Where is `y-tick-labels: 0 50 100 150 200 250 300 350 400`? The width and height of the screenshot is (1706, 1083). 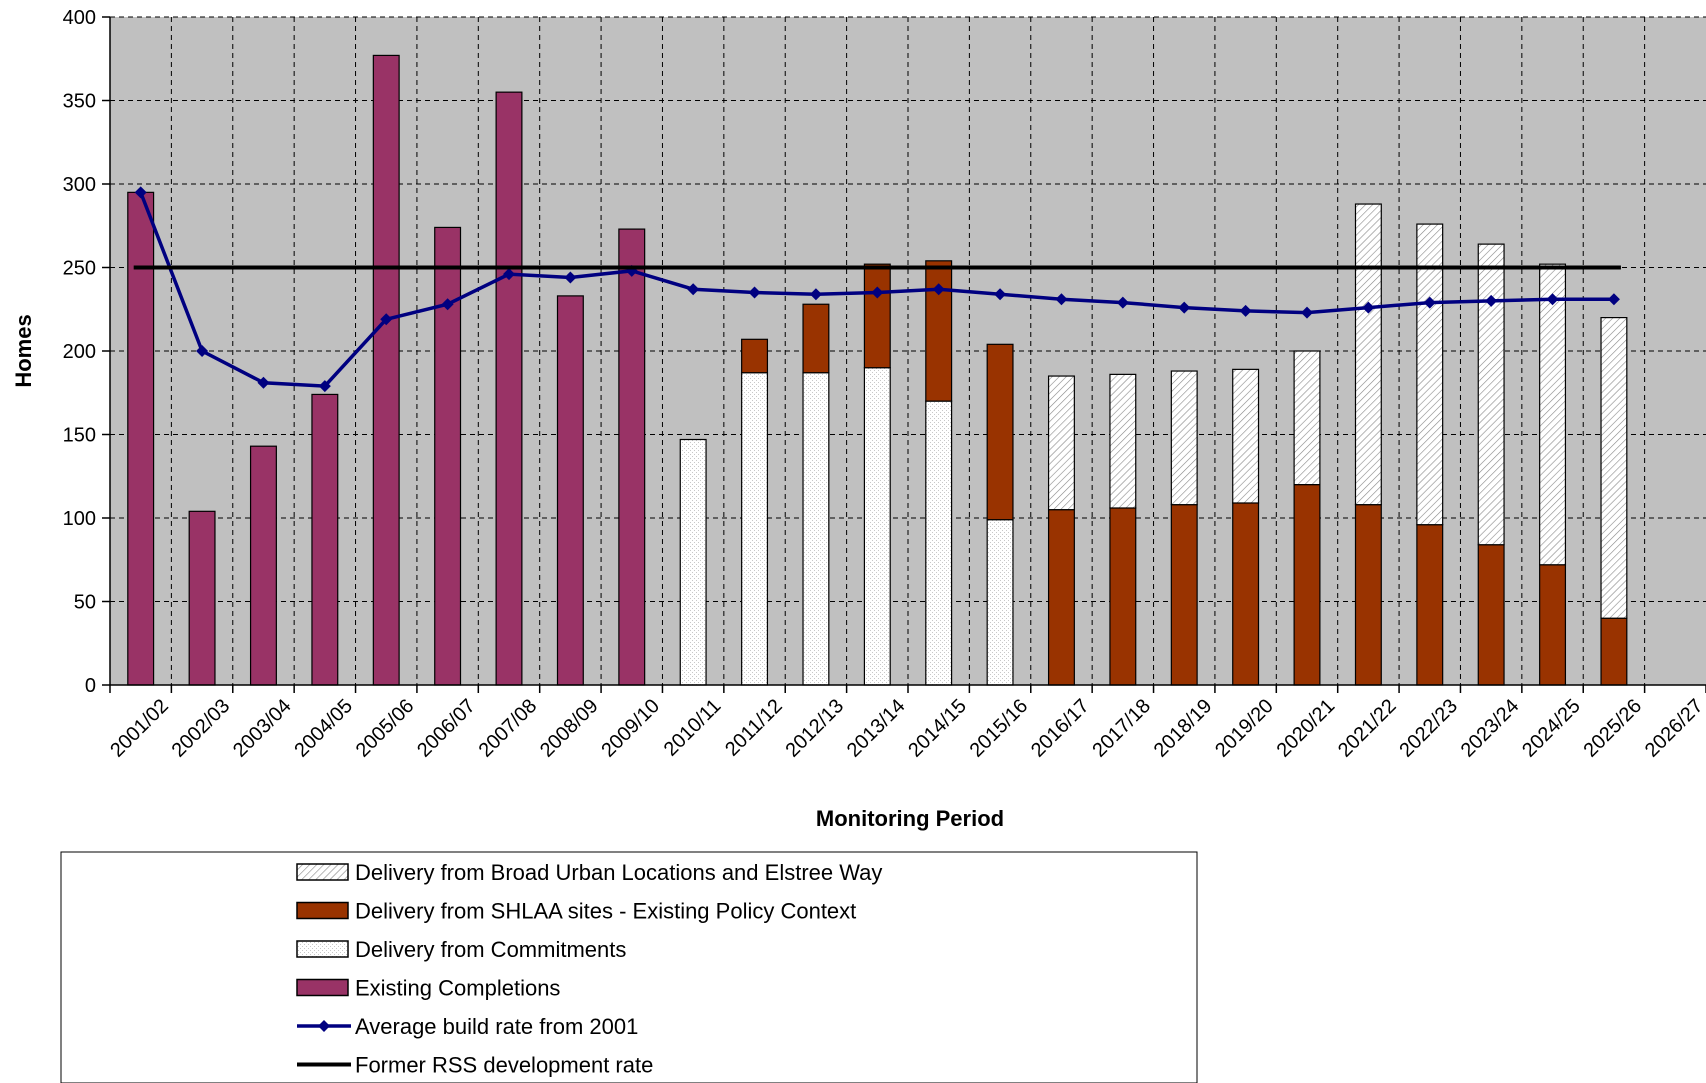 y-tick-labels: 0 50 100 150 200 250 300 350 400 is located at coordinates (79, 352).